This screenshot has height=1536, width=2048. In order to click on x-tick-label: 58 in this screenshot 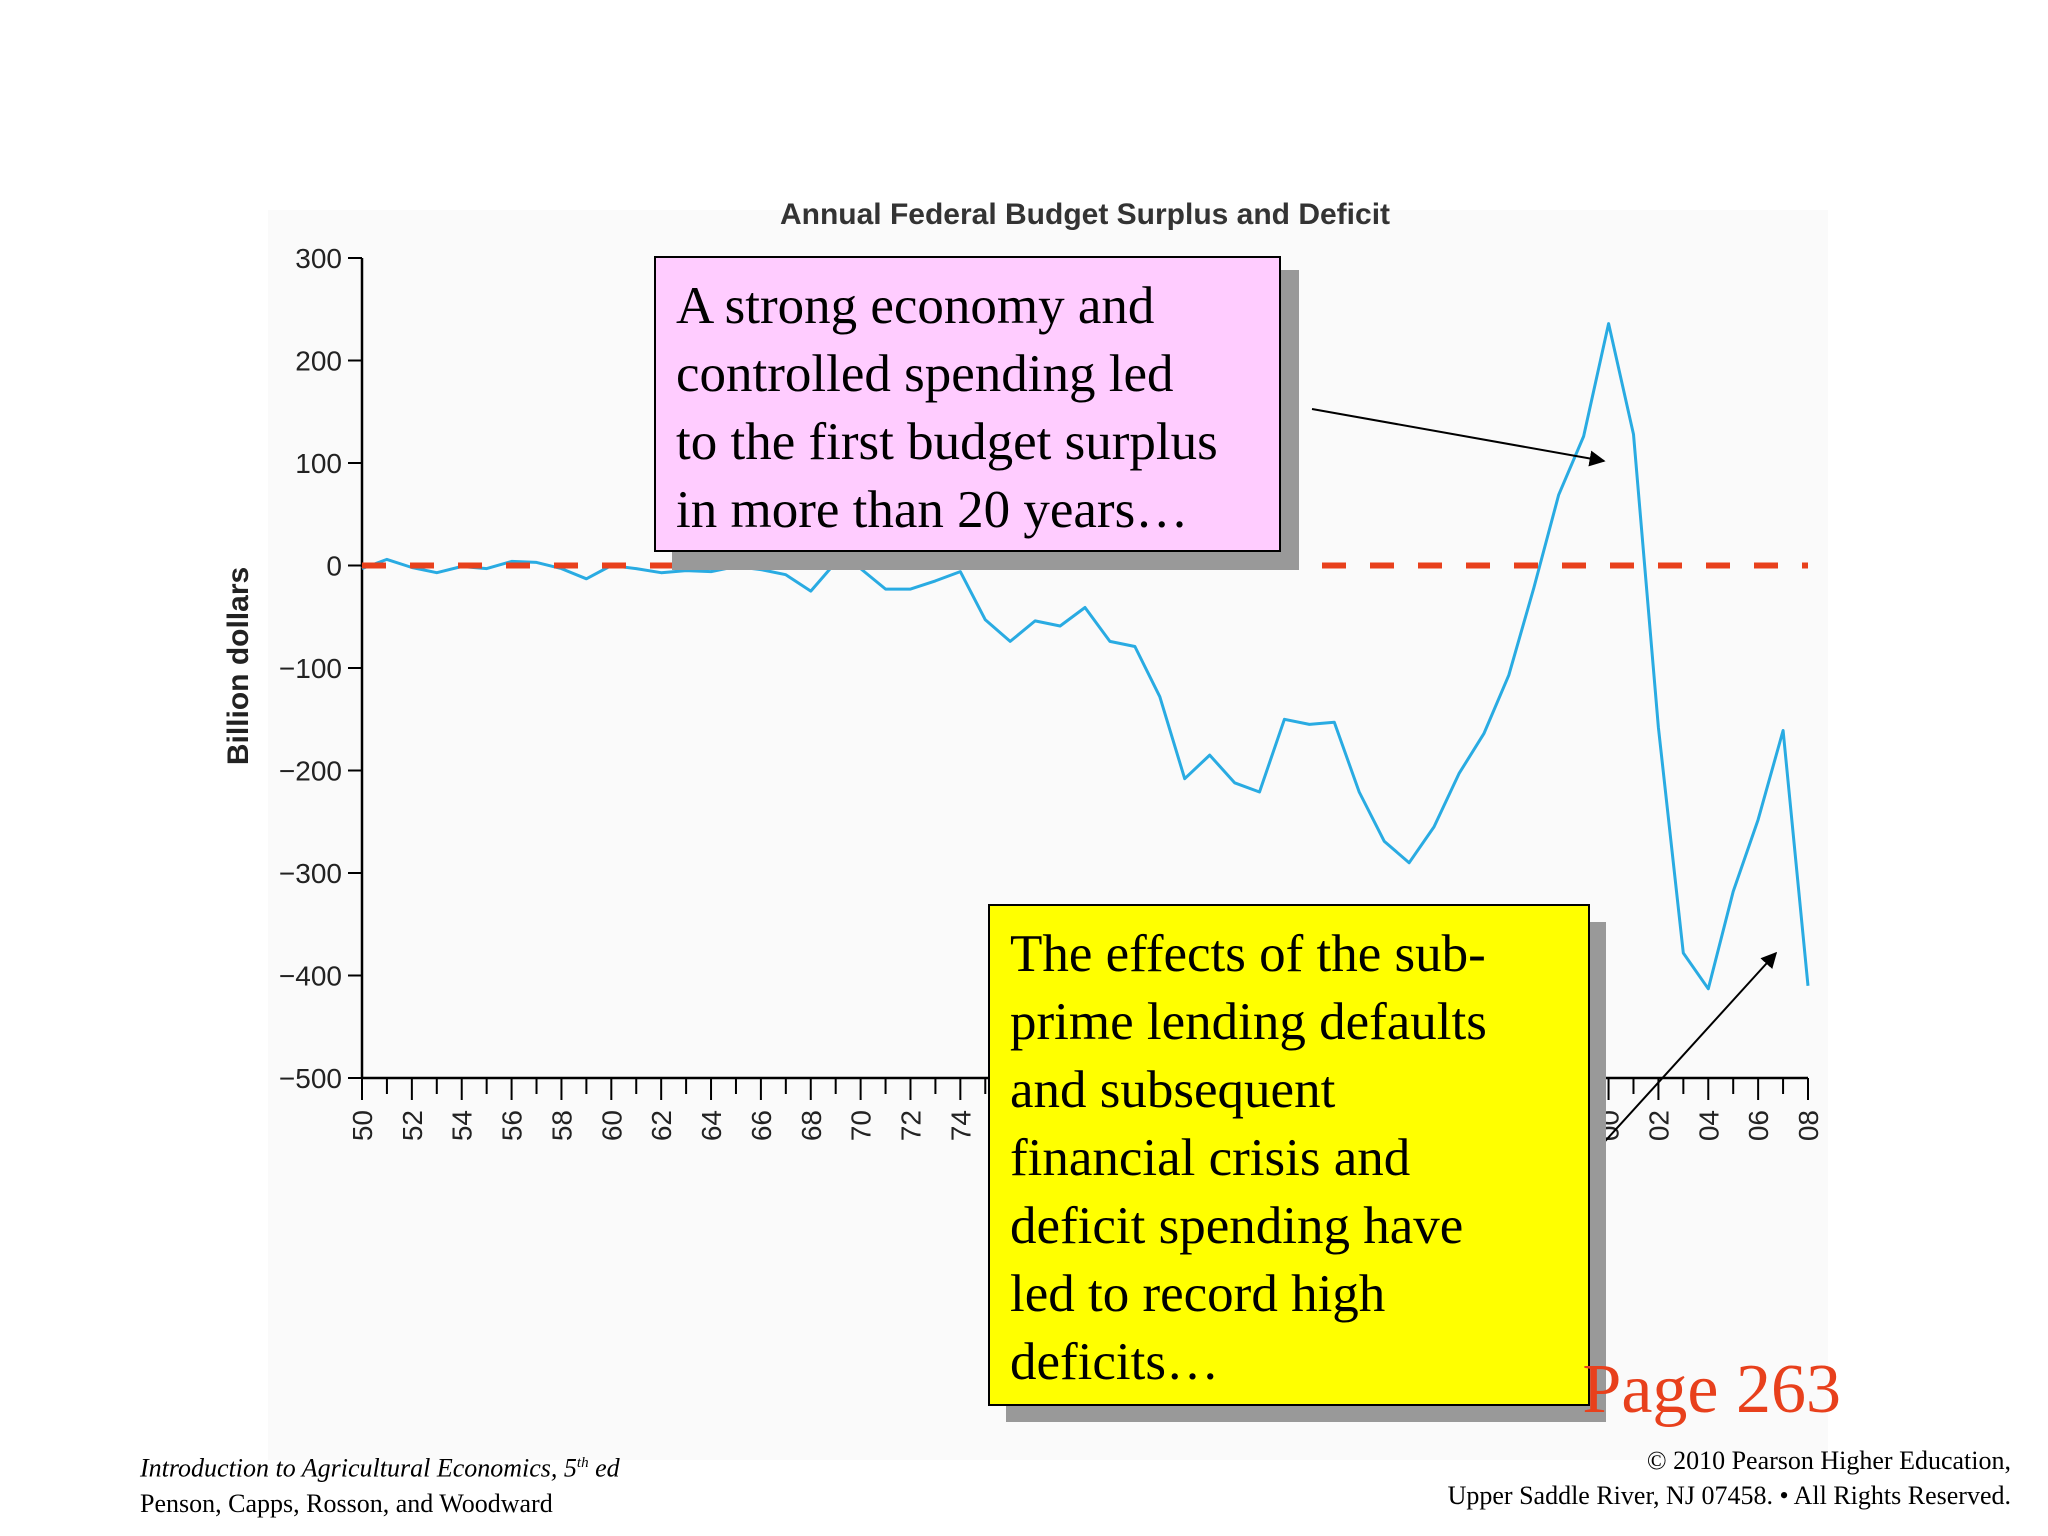, I will do `click(561, 1125)`.